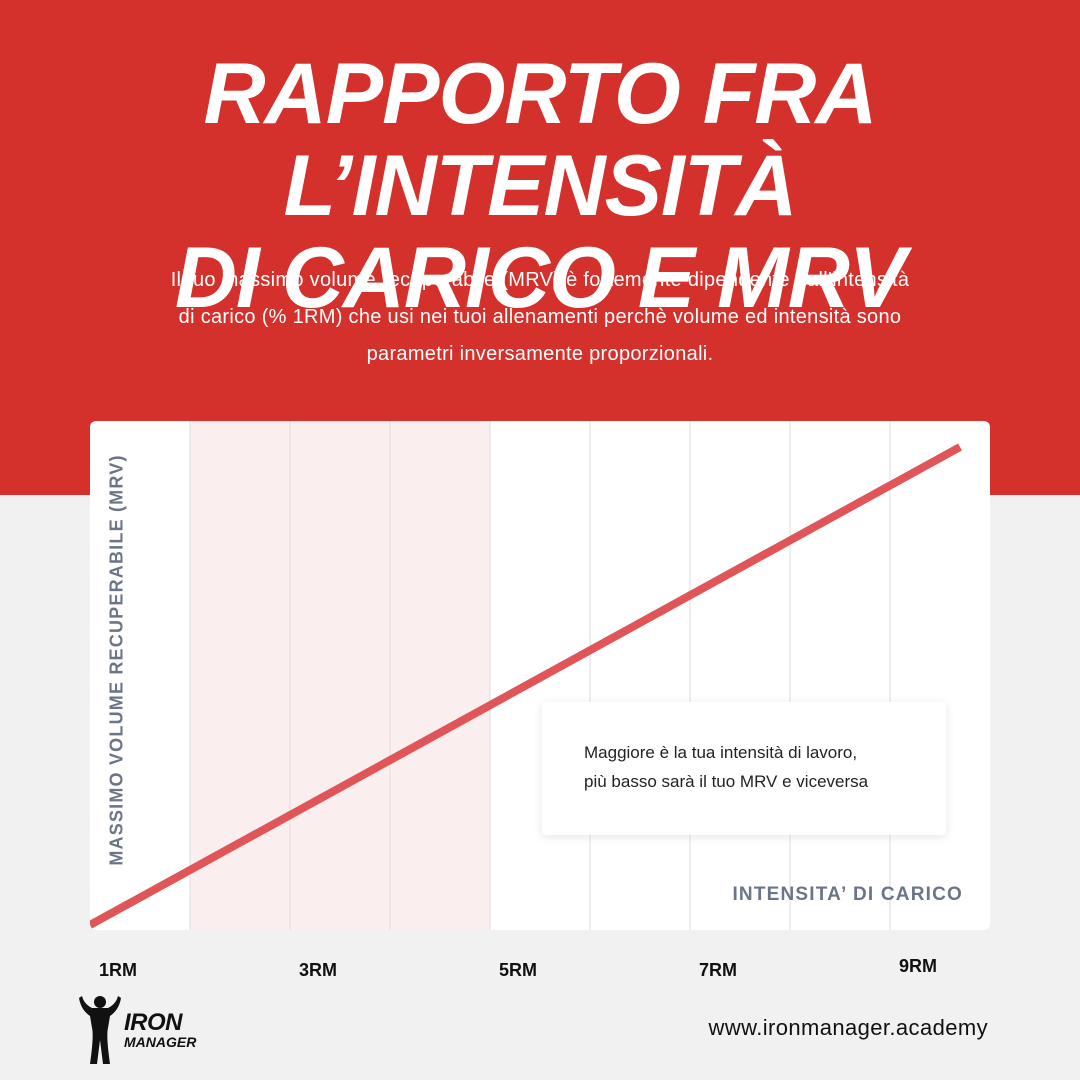 This screenshot has width=1080, height=1080. I want to click on logo-line-2: MANAGER, so click(160, 1042).